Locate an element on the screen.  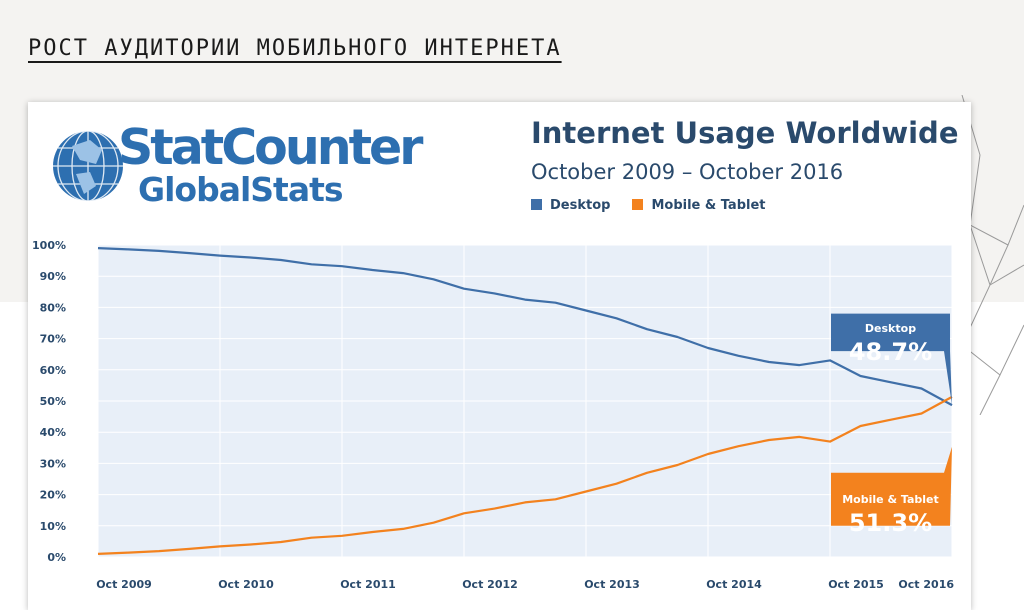
x-tick-label: Oct 2010 is located at coordinates (246, 584).